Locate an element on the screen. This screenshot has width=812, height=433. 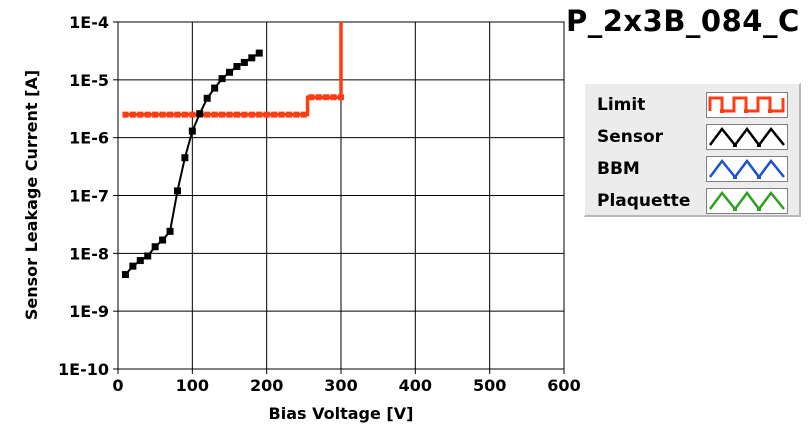
y-tick-label: 1E-10 is located at coordinates (83, 369).